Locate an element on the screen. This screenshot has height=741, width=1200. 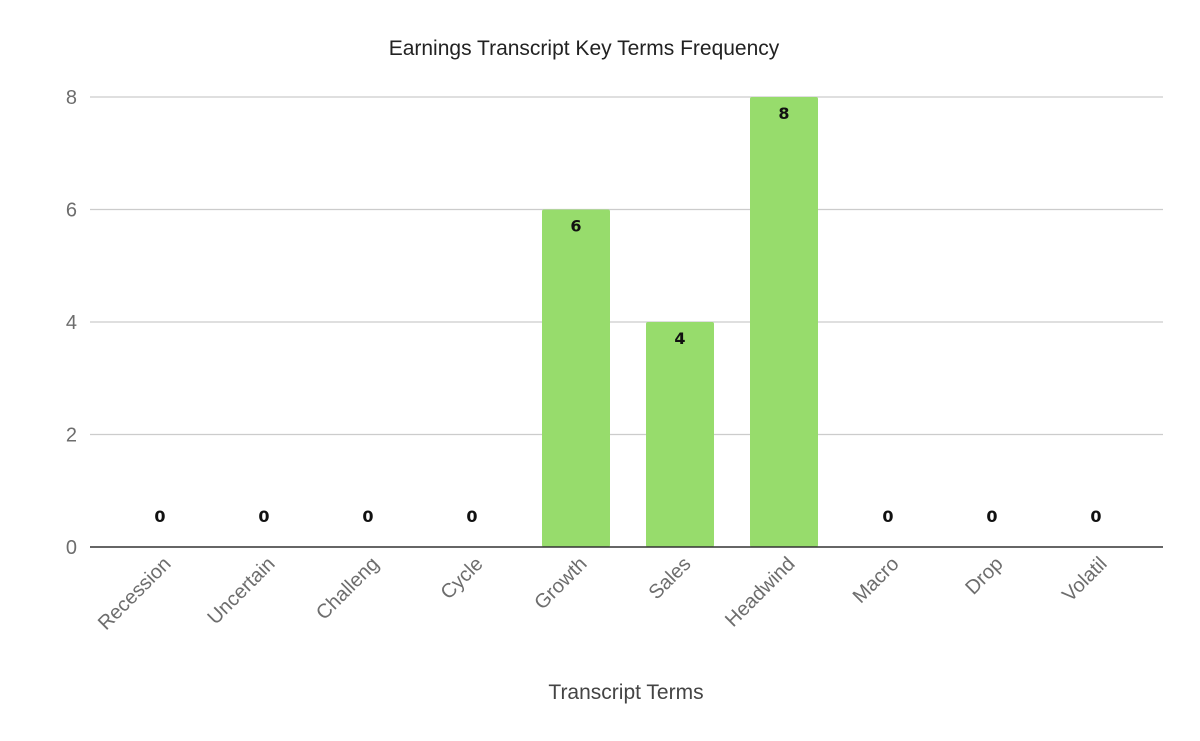
x-tick-label: Growth is located at coordinates (560, 583).